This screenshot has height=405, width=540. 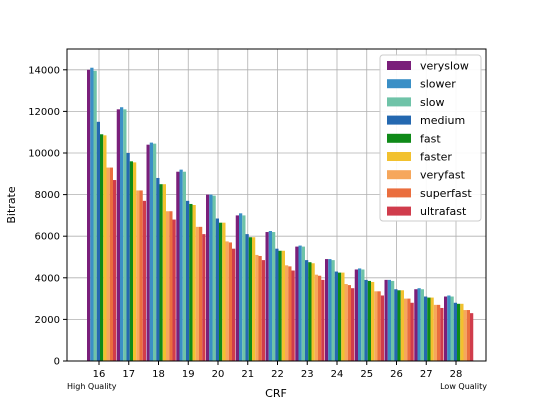 I want to click on x-tick-label: 25, so click(x=366, y=374).